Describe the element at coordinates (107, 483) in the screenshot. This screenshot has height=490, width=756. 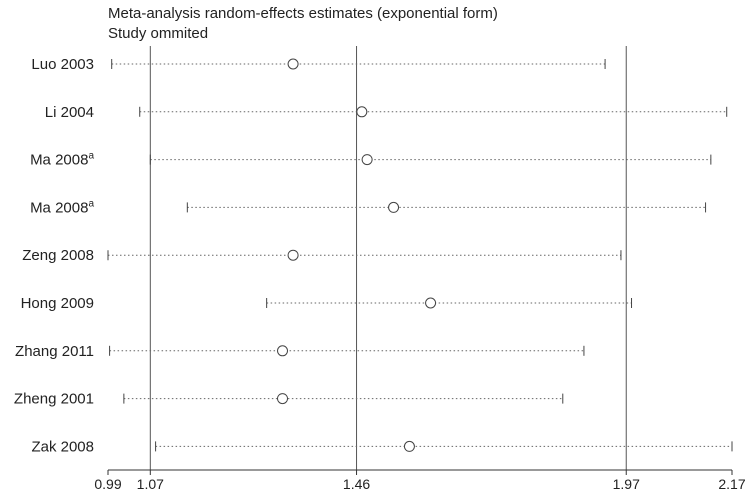
I see `x-tick-label: 0.99` at that location.